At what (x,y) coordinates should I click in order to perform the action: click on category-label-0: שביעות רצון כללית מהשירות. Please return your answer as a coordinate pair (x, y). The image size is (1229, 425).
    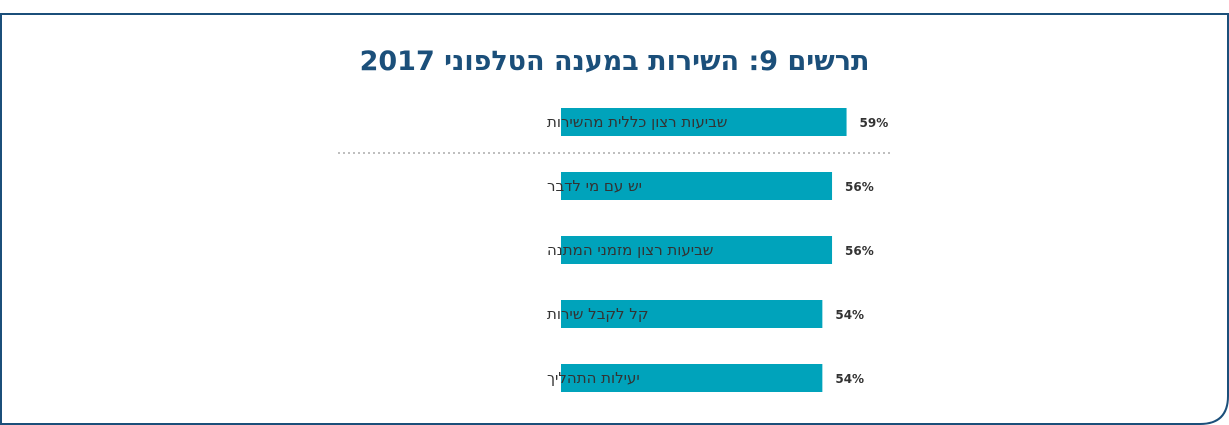
    Looking at the image, I should click on (637, 122).